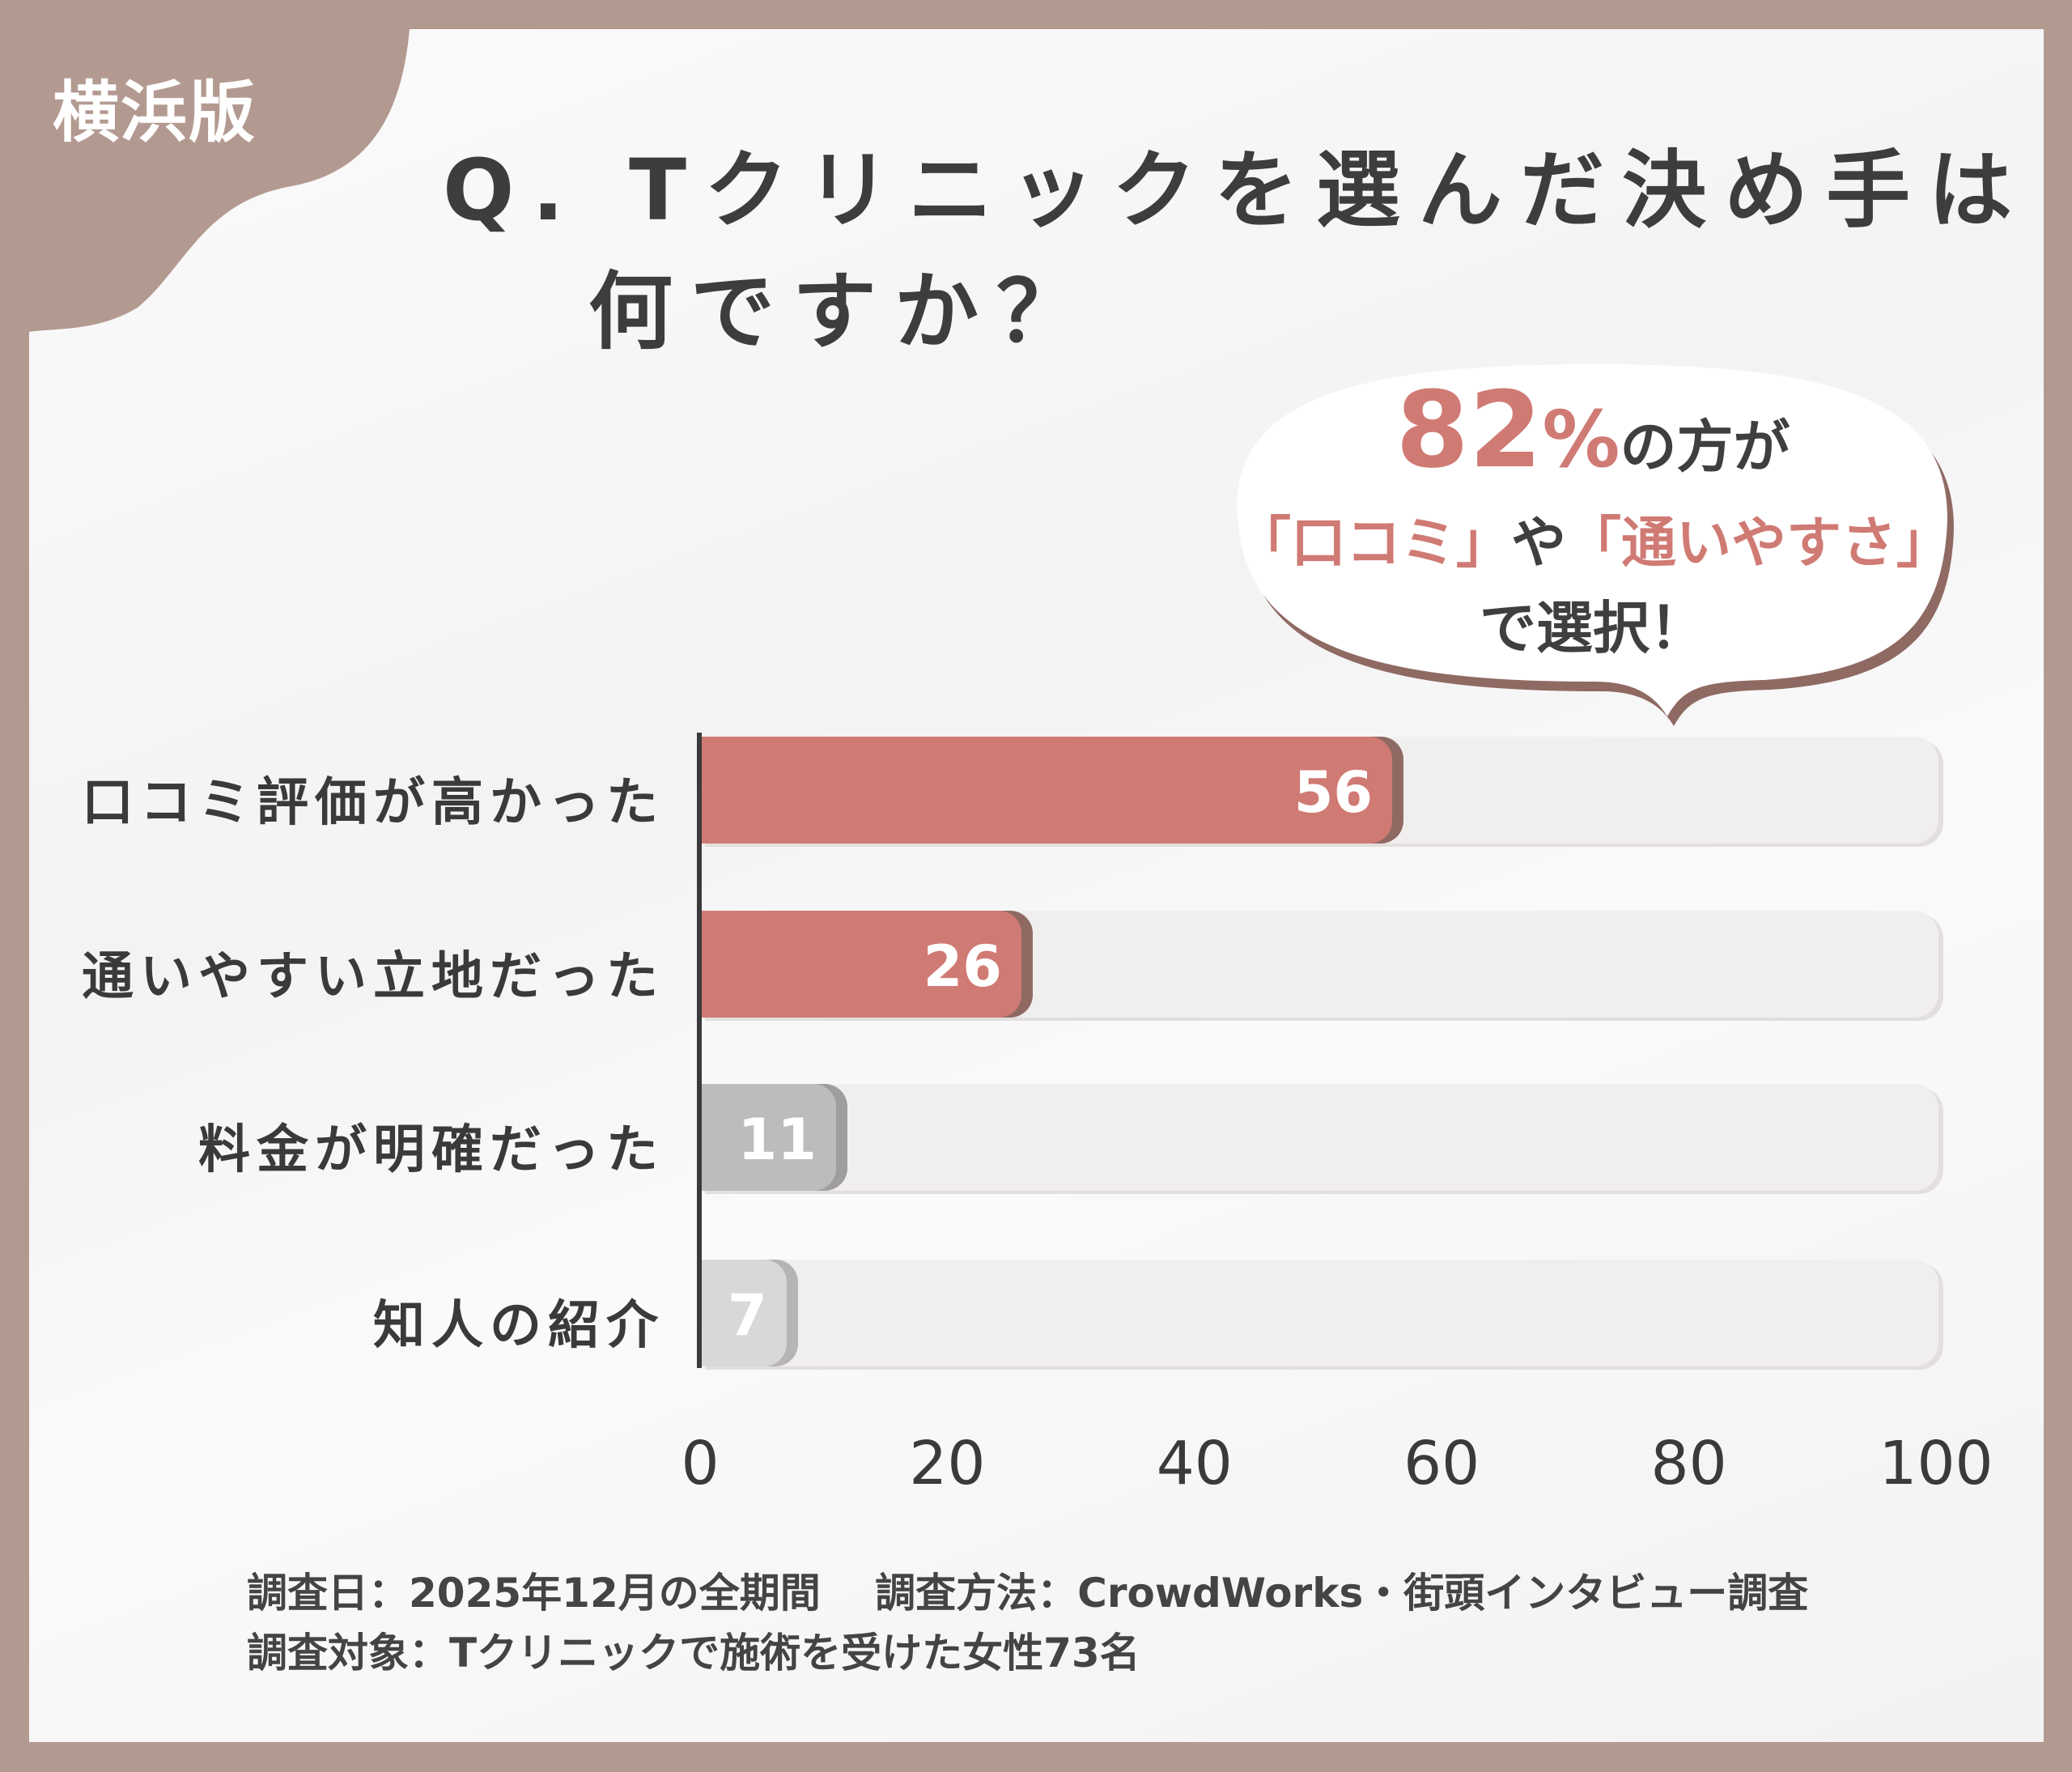  I want to click on y-axis-line, so click(699, 1050).